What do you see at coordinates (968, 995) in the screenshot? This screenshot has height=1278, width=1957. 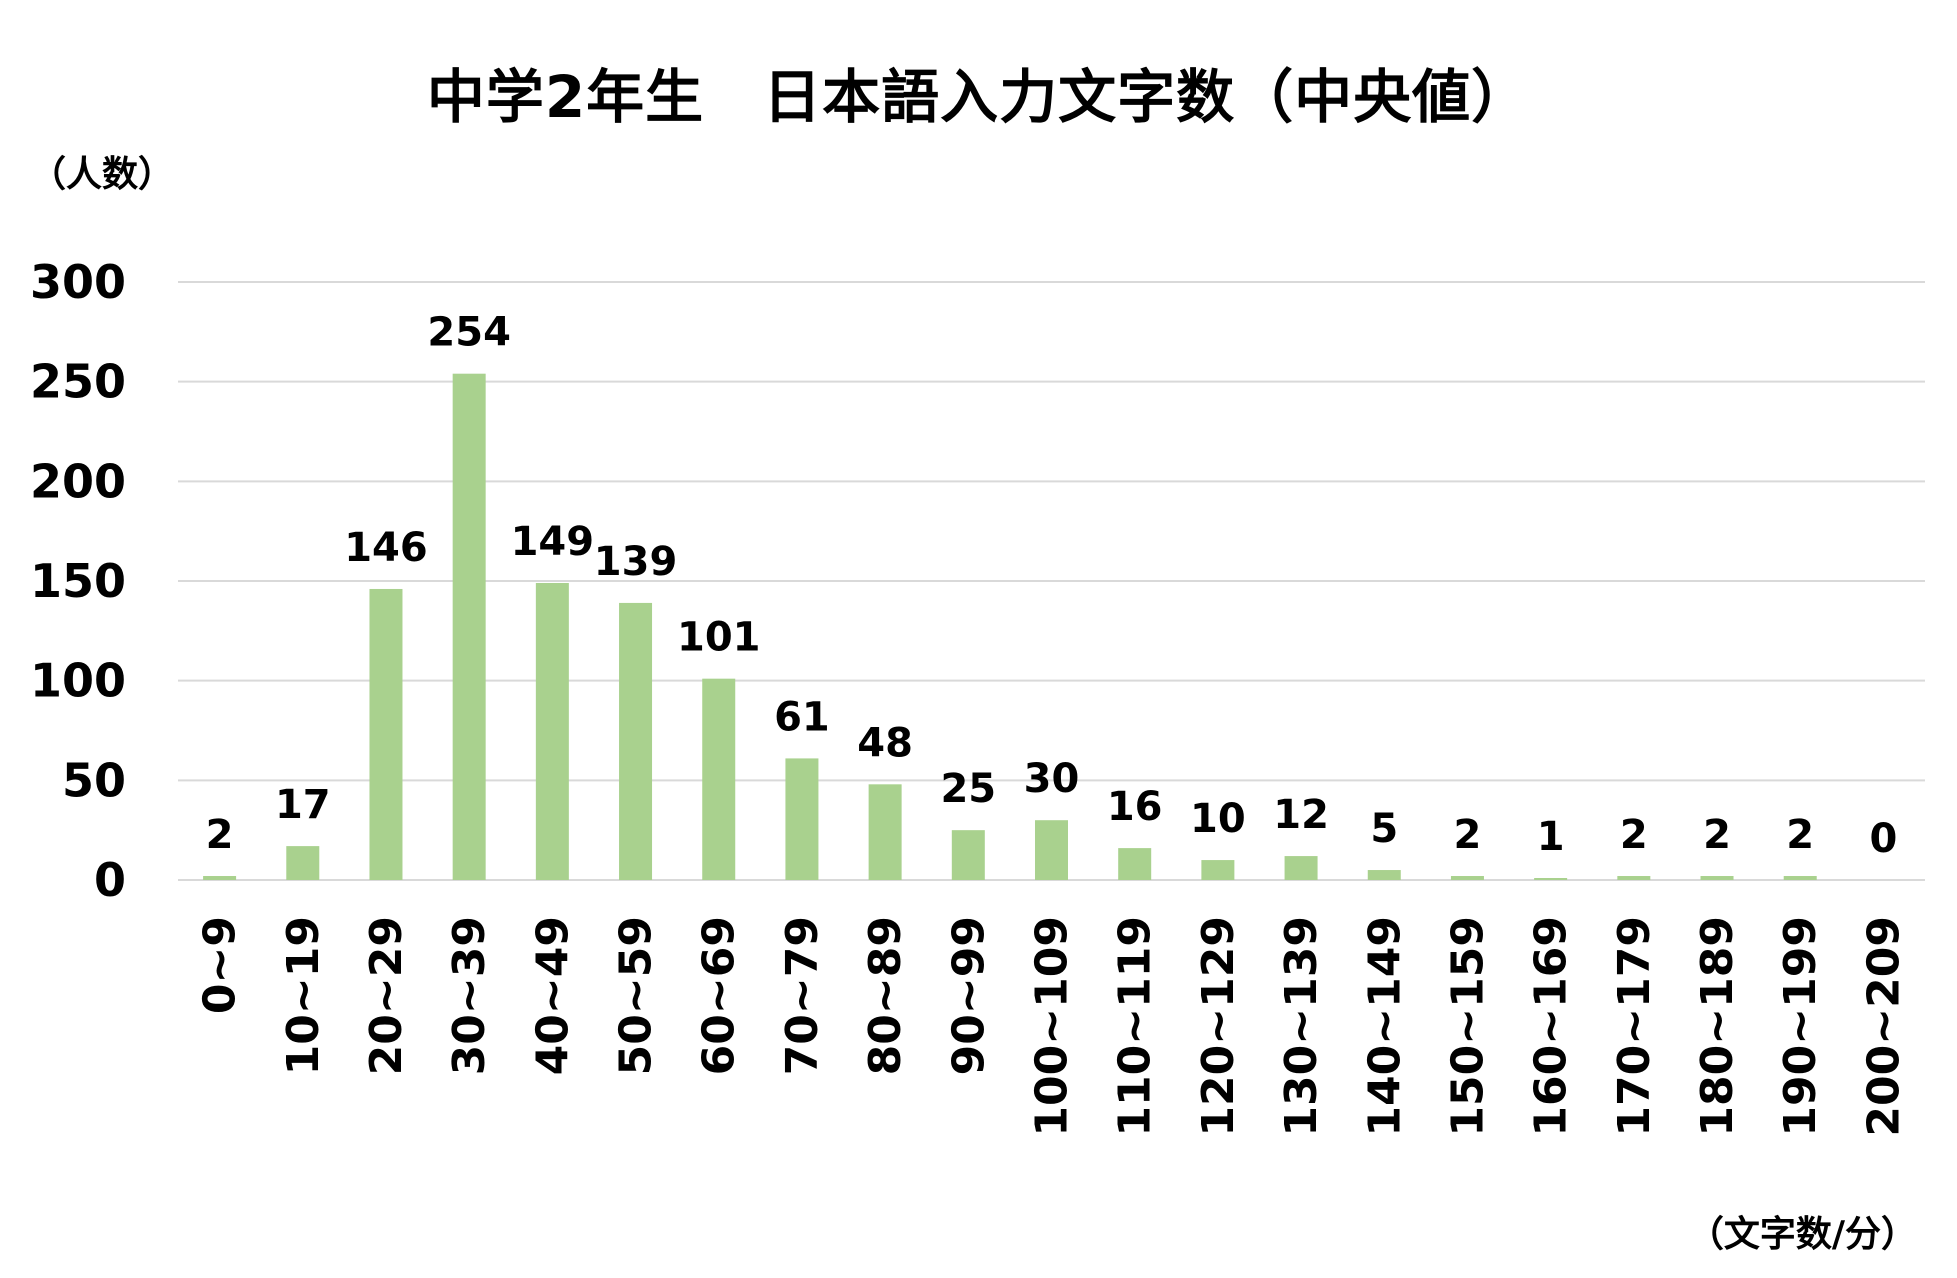 I see `x-tick-label: 90~99` at bounding box center [968, 995].